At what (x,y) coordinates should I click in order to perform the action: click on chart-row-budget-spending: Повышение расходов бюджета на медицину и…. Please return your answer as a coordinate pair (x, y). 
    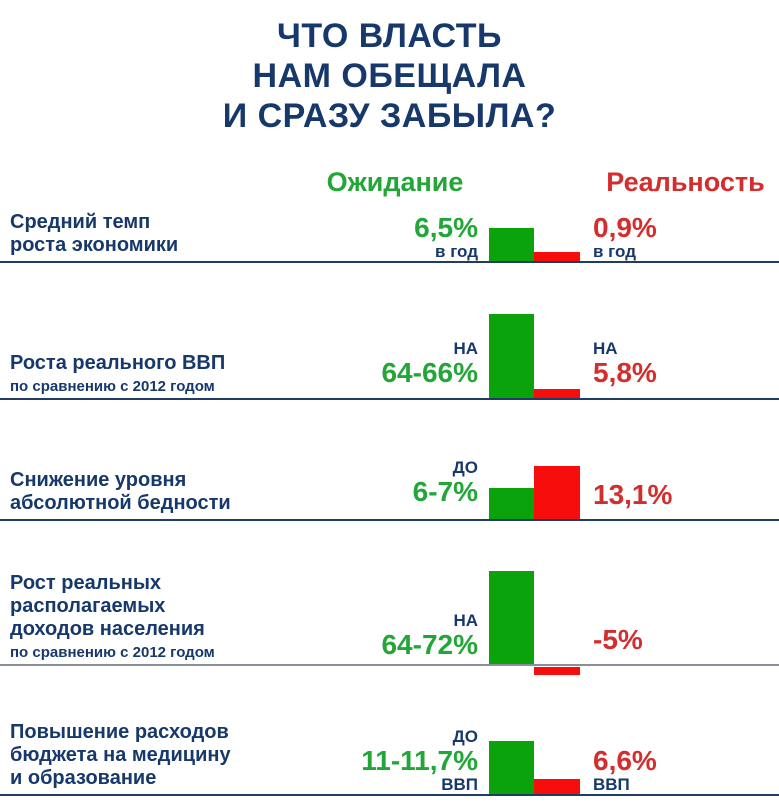
    Looking at the image, I should click on (389, 753).